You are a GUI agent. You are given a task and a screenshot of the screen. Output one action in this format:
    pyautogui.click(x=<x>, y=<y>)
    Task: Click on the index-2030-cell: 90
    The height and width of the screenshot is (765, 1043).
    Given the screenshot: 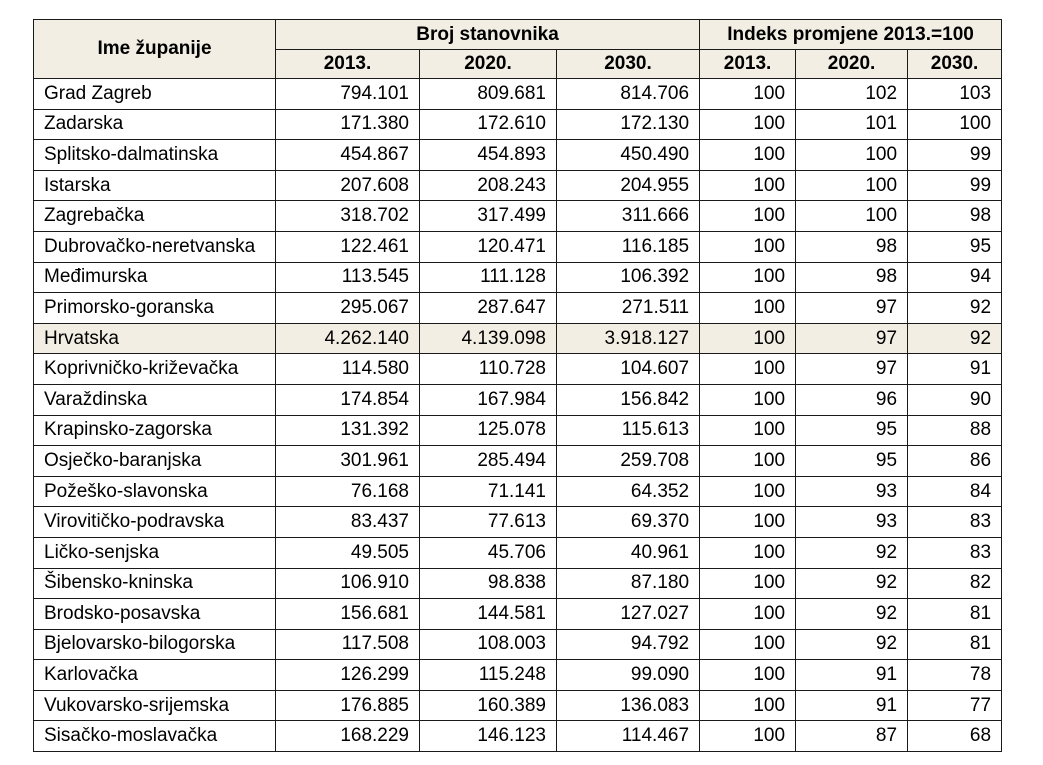 What is the action you would take?
    pyautogui.click(x=955, y=399)
    